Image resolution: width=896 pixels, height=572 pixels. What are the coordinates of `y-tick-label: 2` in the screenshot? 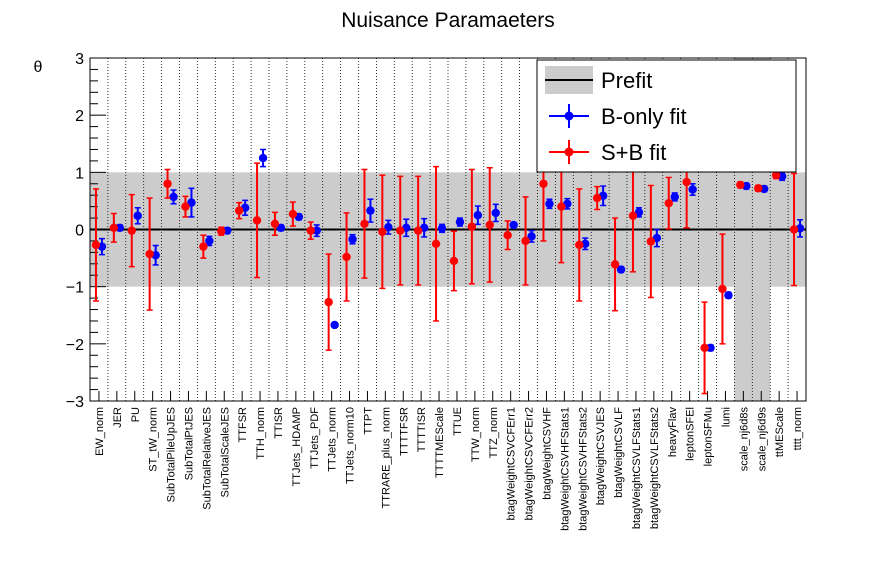 It's located at (79, 116).